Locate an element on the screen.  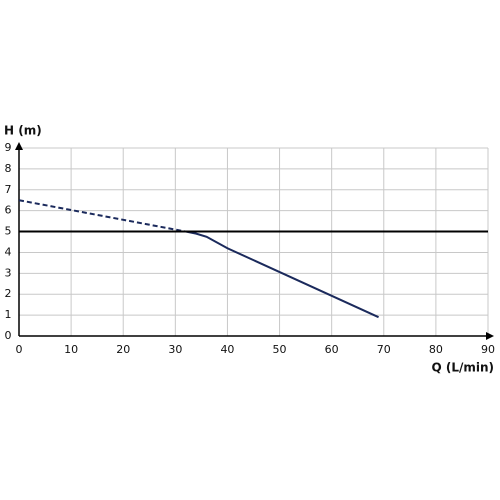
y-tick-label: 8 is located at coordinates (8, 168).